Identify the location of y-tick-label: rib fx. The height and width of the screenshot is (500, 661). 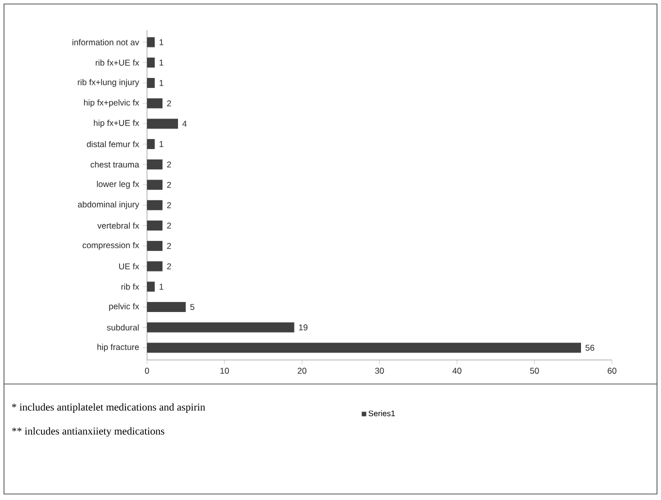
(130, 287).